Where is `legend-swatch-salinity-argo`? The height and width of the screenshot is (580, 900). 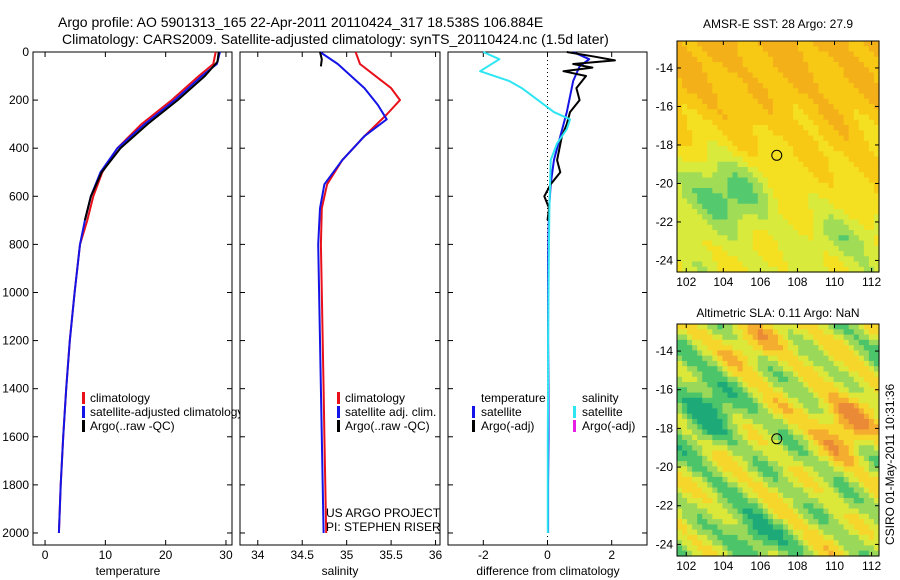 legend-swatch-salinity-argo is located at coordinates (574, 426).